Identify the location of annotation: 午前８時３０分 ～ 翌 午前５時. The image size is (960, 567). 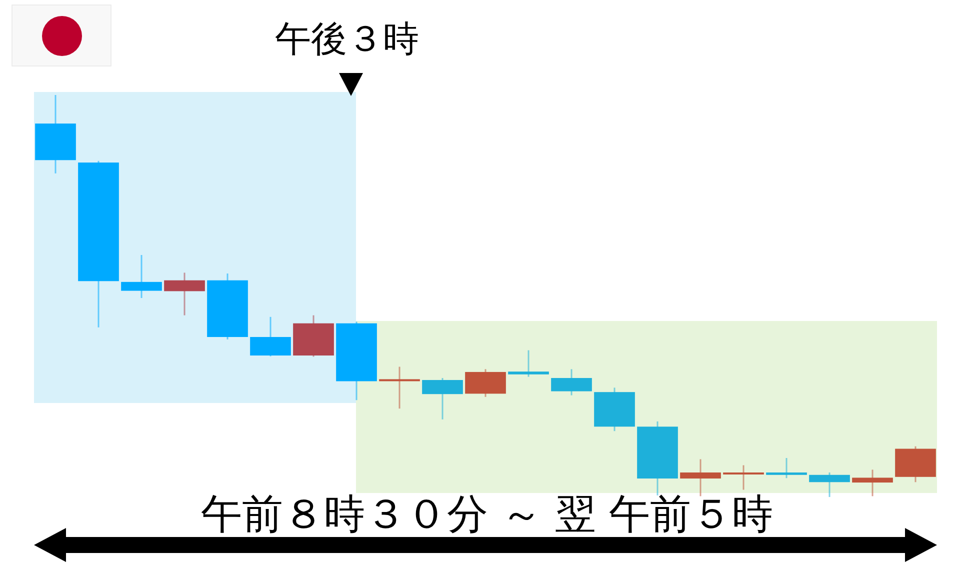
(487, 514).